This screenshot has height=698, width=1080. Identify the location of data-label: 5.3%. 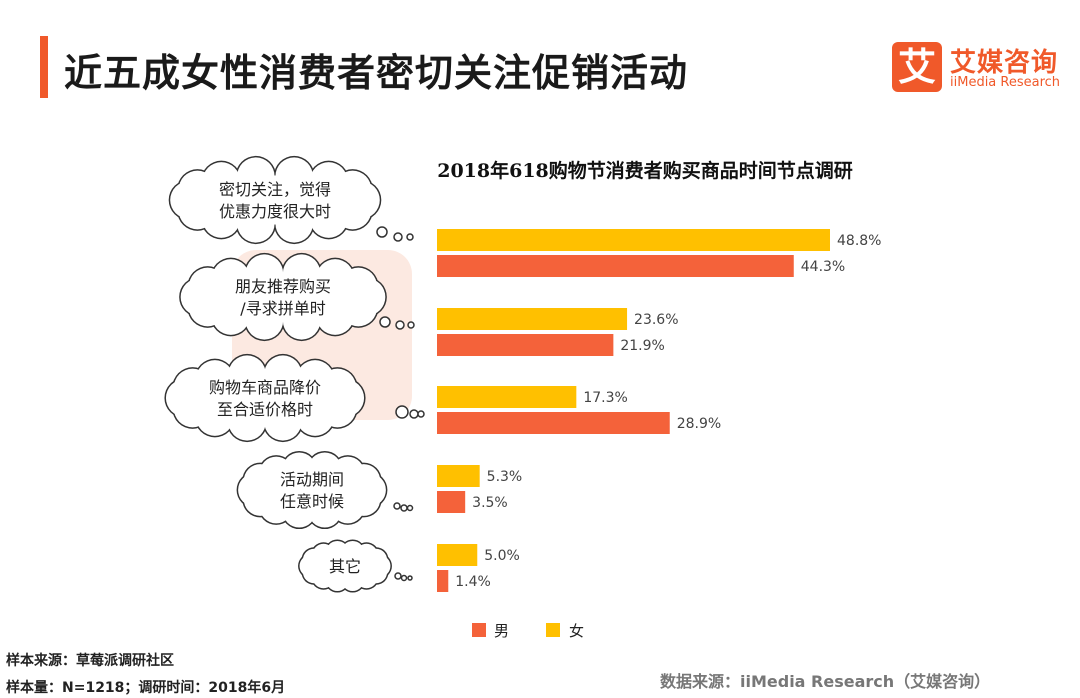
(505, 477).